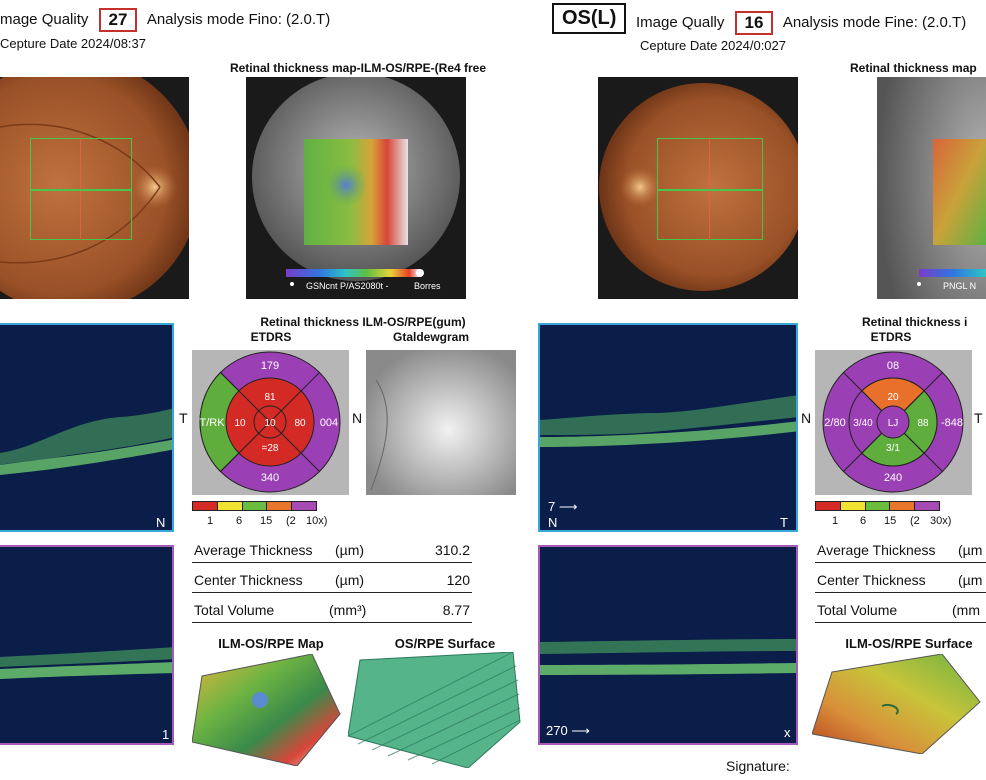 The width and height of the screenshot is (986, 780). I want to click on right-etdrs-bottom: 240, so click(893, 478).